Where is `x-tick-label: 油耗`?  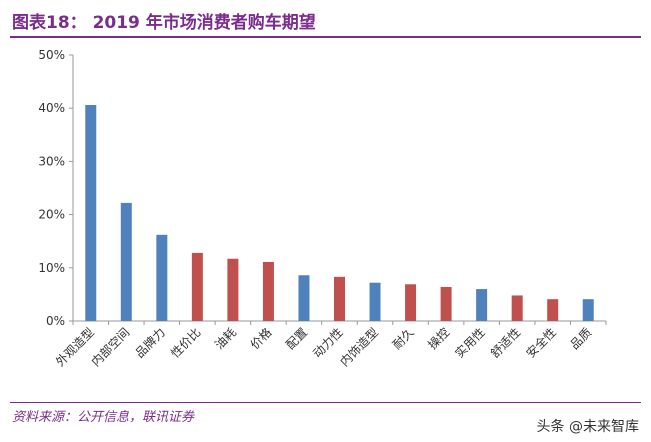 x-tick-label: 油耗 is located at coordinates (225, 338).